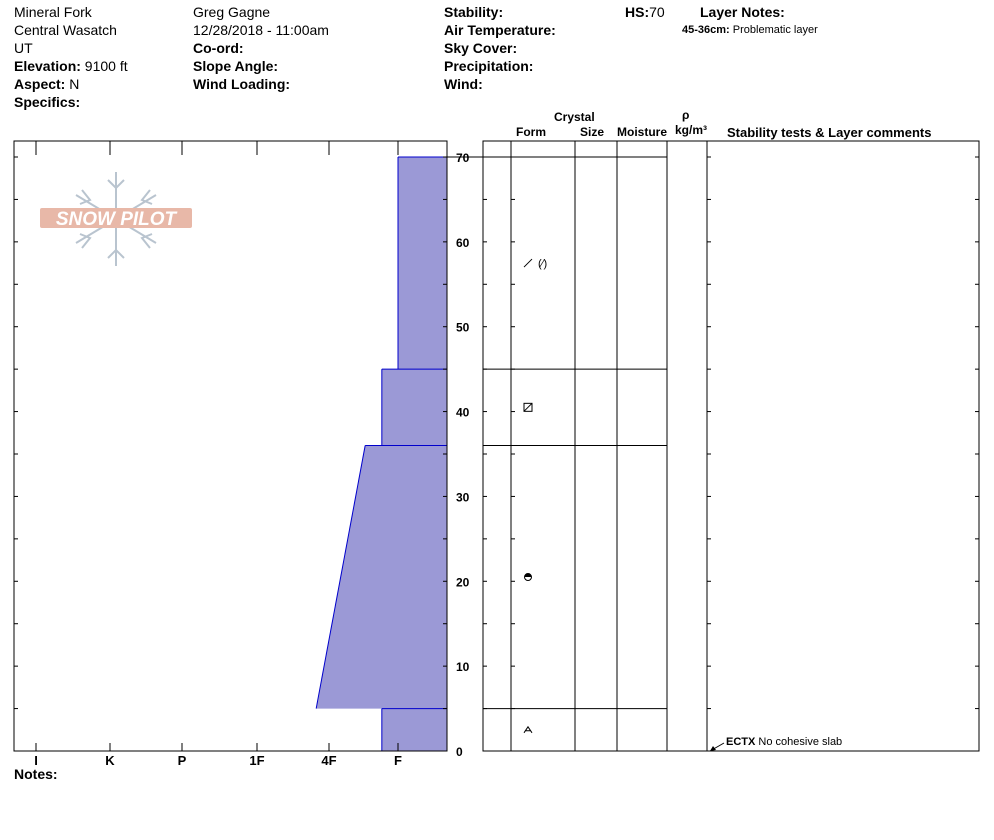 This screenshot has width=994, height=840. I want to click on layer-note: 45-36cm: Problematic layer, so click(750, 30).